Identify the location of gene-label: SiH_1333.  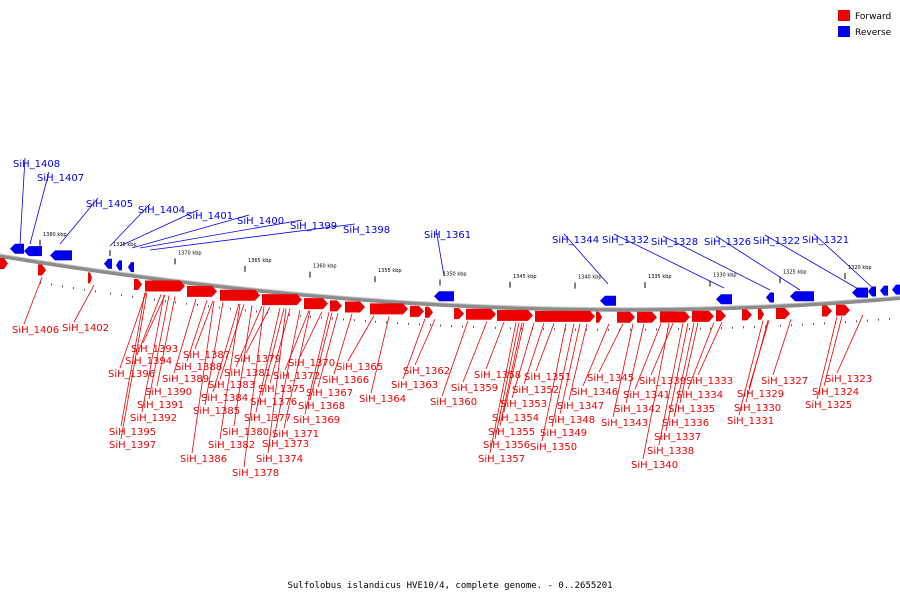
(709, 381).